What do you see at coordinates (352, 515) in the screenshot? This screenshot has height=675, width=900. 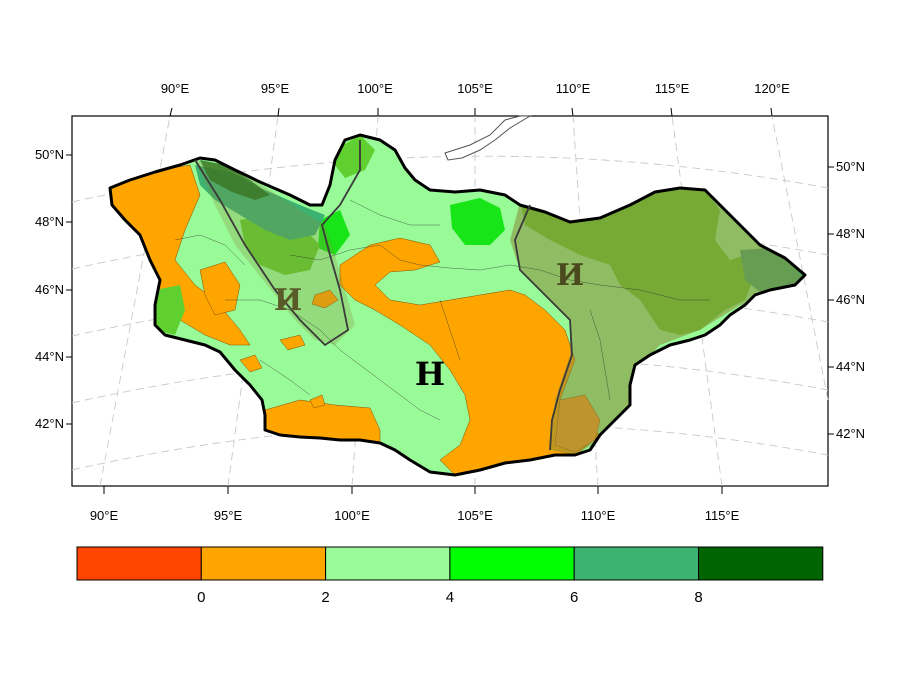 I see `bottom-tick-label: 100°E` at bounding box center [352, 515].